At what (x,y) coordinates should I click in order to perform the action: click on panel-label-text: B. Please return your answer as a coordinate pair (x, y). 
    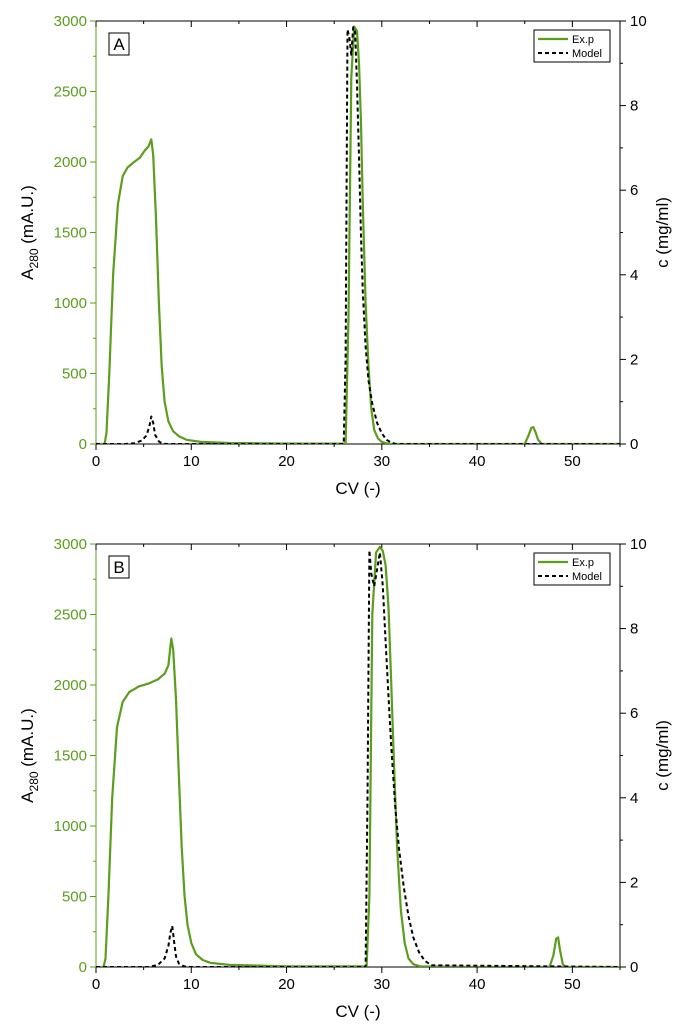
    Looking at the image, I should click on (118, 567).